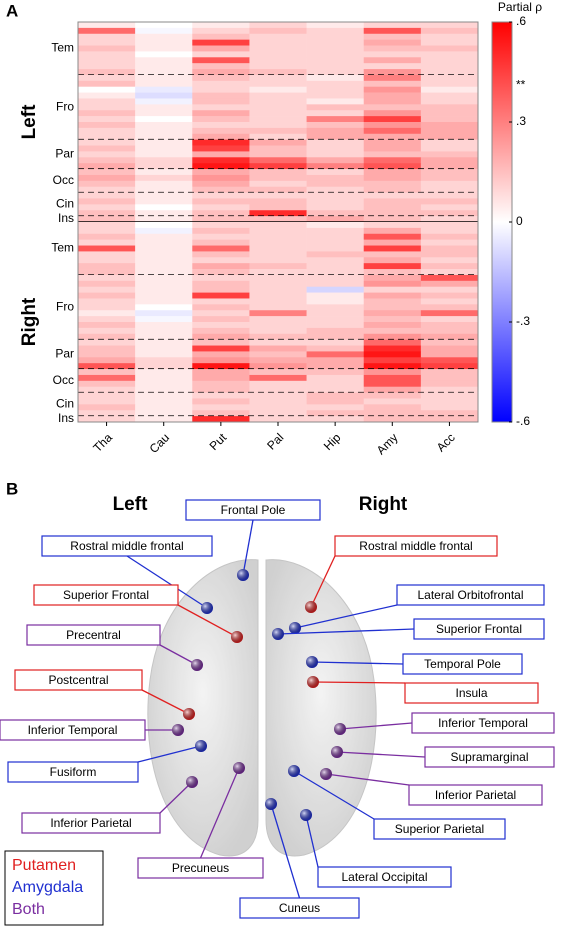  What do you see at coordinates (521, 121) in the screenshot?
I see `colorbar-tick-label: .3` at bounding box center [521, 121].